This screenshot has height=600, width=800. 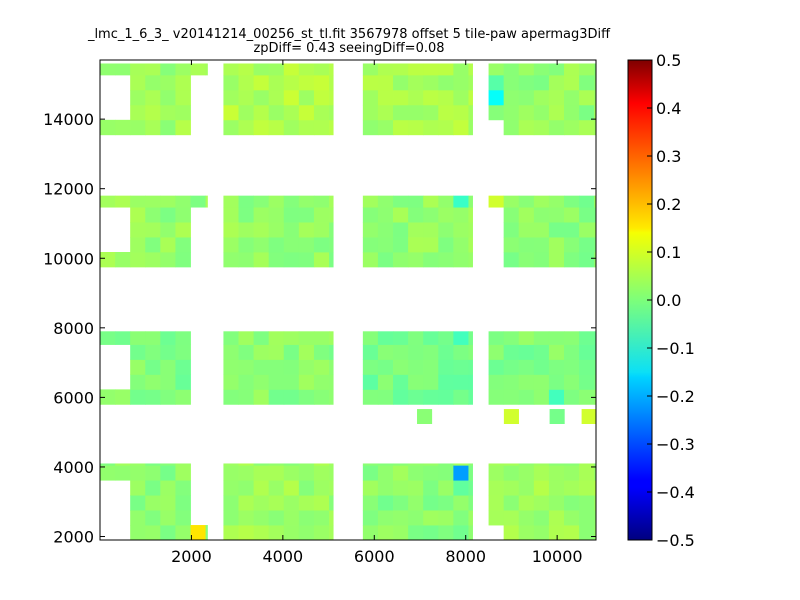 What do you see at coordinates (675, 492) in the screenshot?
I see `colorbar-tick-label: −0.4` at bounding box center [675, 492].